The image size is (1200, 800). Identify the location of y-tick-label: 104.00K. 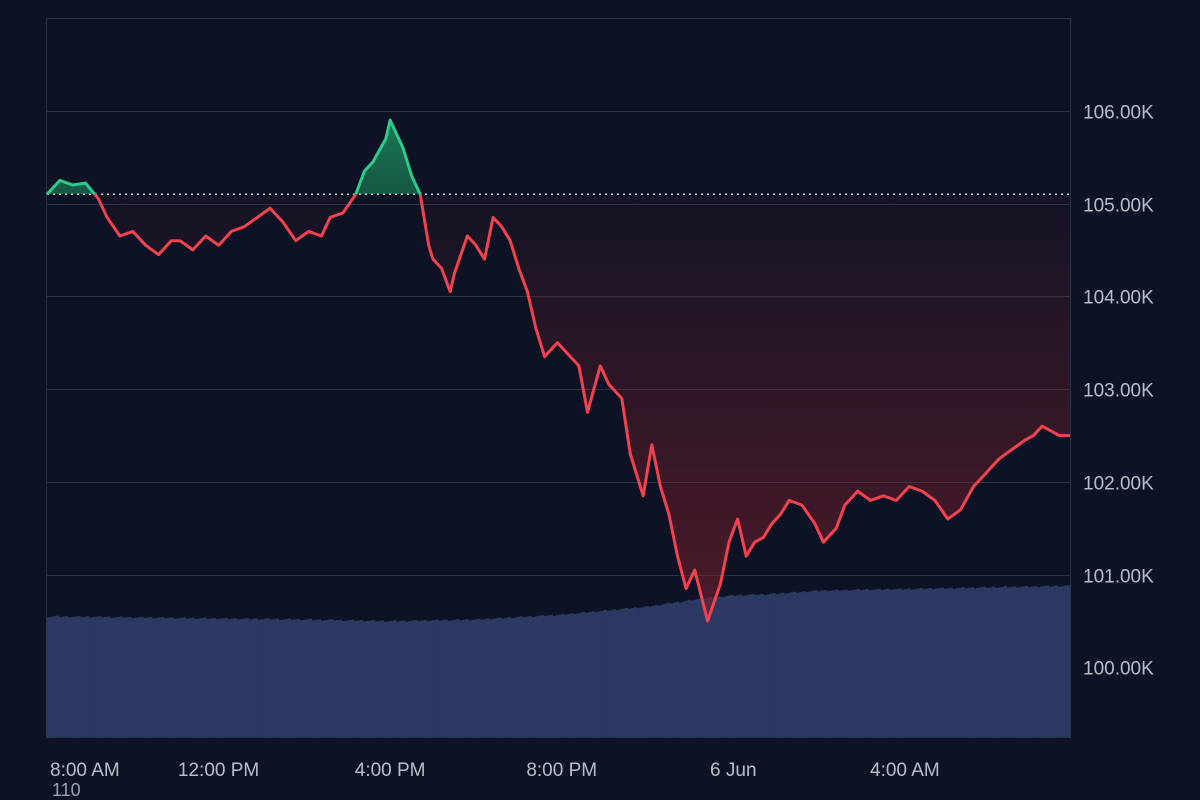
(1118, 298).